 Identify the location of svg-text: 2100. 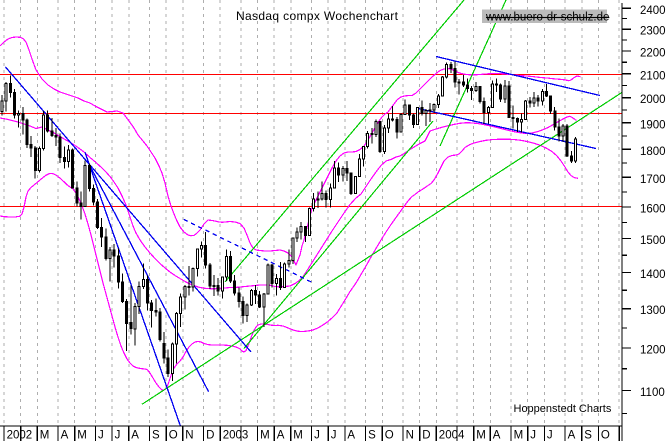
(653, 76).